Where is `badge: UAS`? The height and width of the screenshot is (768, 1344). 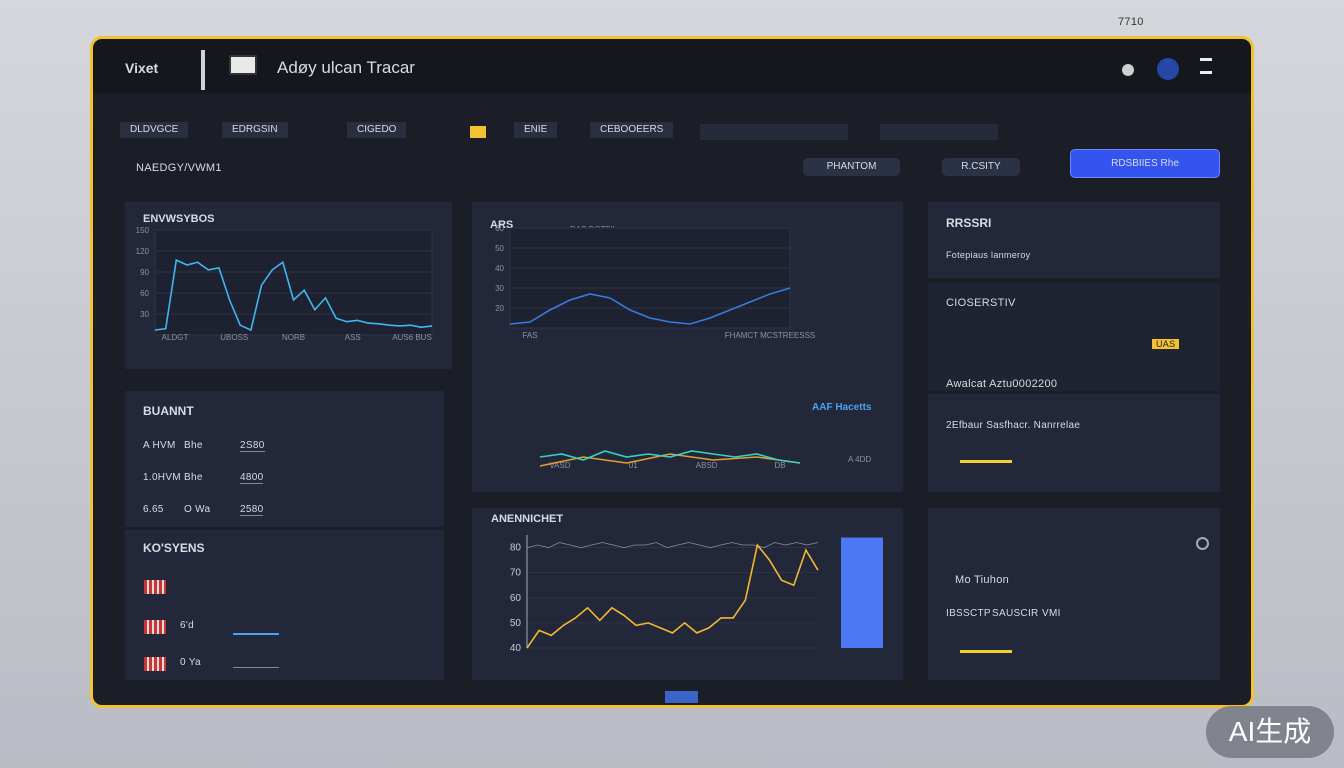 badge: UAS is located at coordinates (1166, 344).